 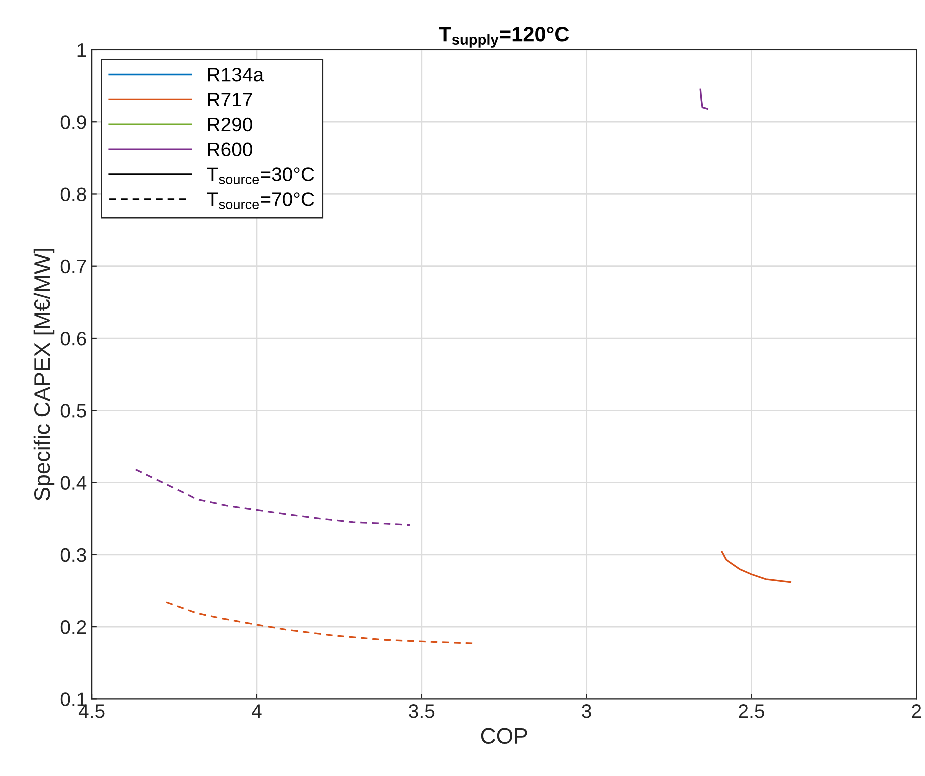 I want to click on x-tick-label: 2.5, so click(x=751, y=711).